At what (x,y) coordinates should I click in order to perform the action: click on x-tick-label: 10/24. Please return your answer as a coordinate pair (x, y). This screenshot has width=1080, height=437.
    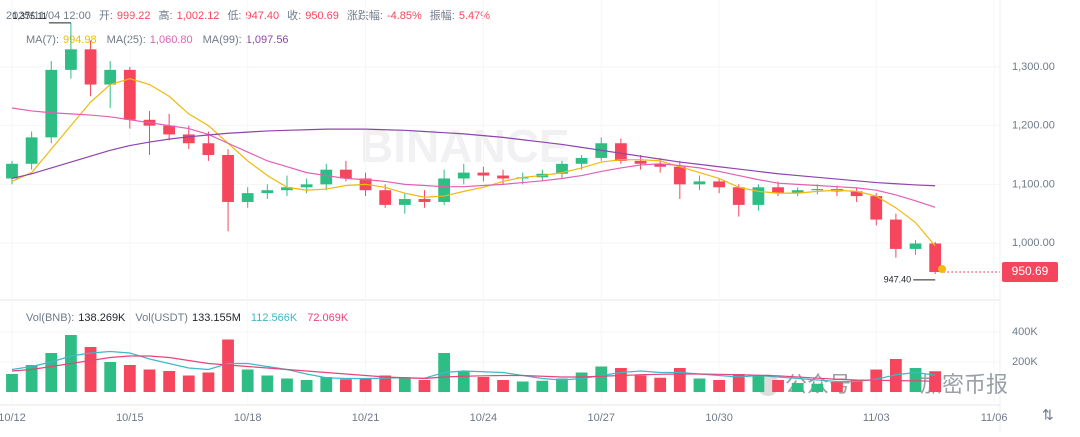
    Looking at the image, I should click on (484, 418).